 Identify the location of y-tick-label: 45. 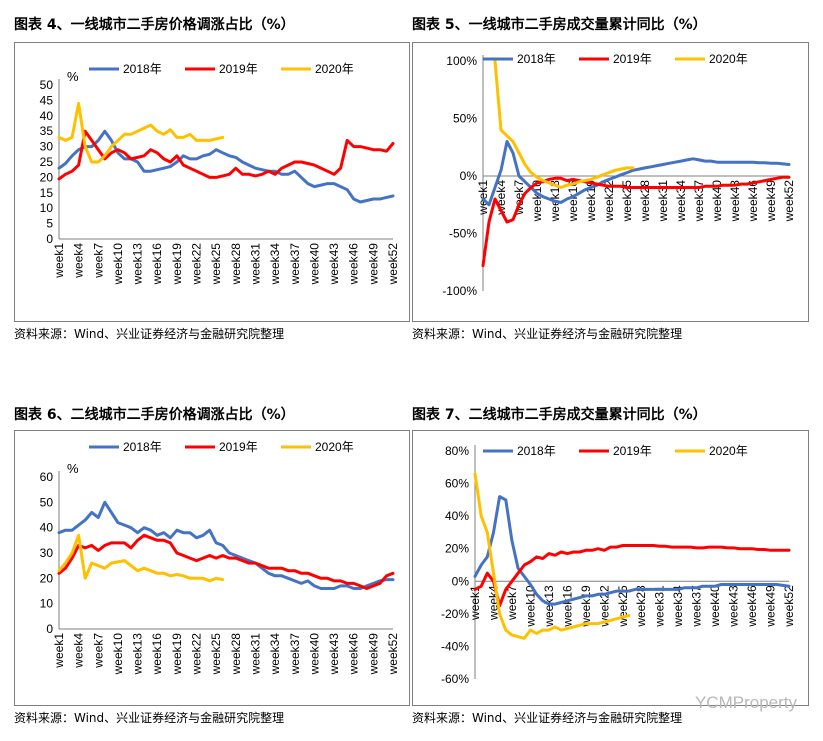
(47, 100).